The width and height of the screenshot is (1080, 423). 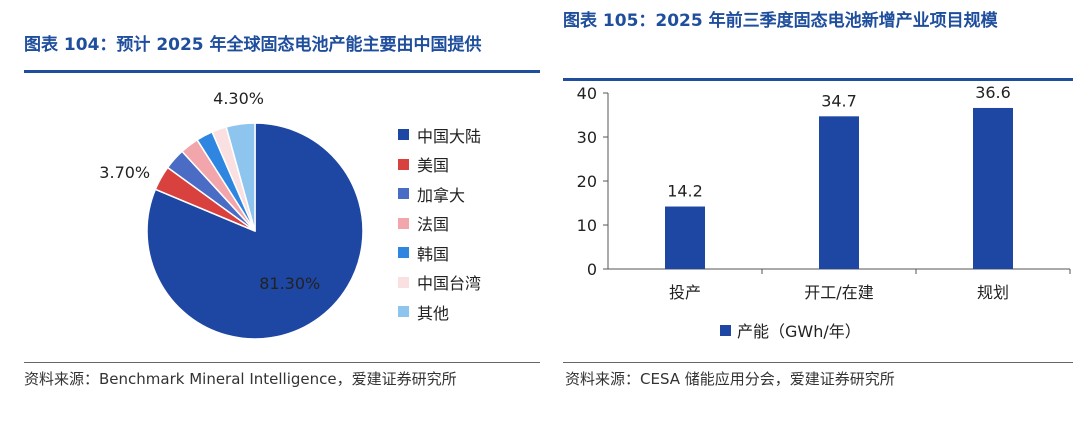 I want to click on bar-value-label-2: 36.6, so click(x=993, y=92).